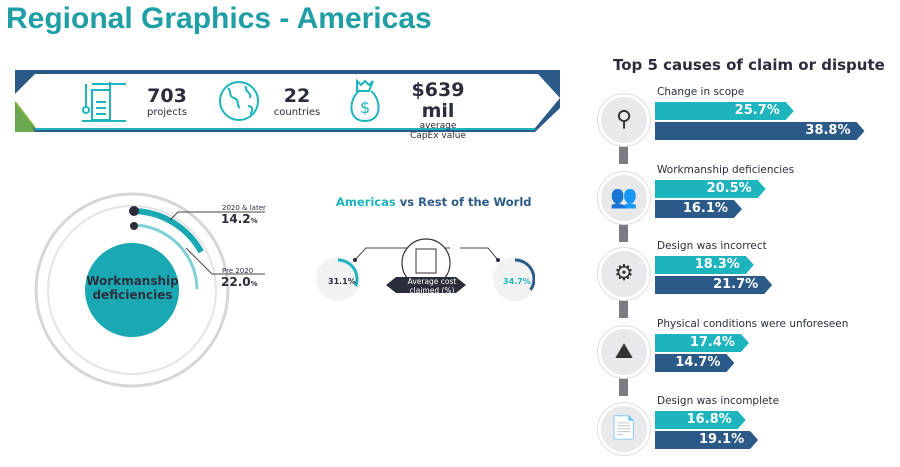  I want to click on construction-crane-icon, so click(104, 102).